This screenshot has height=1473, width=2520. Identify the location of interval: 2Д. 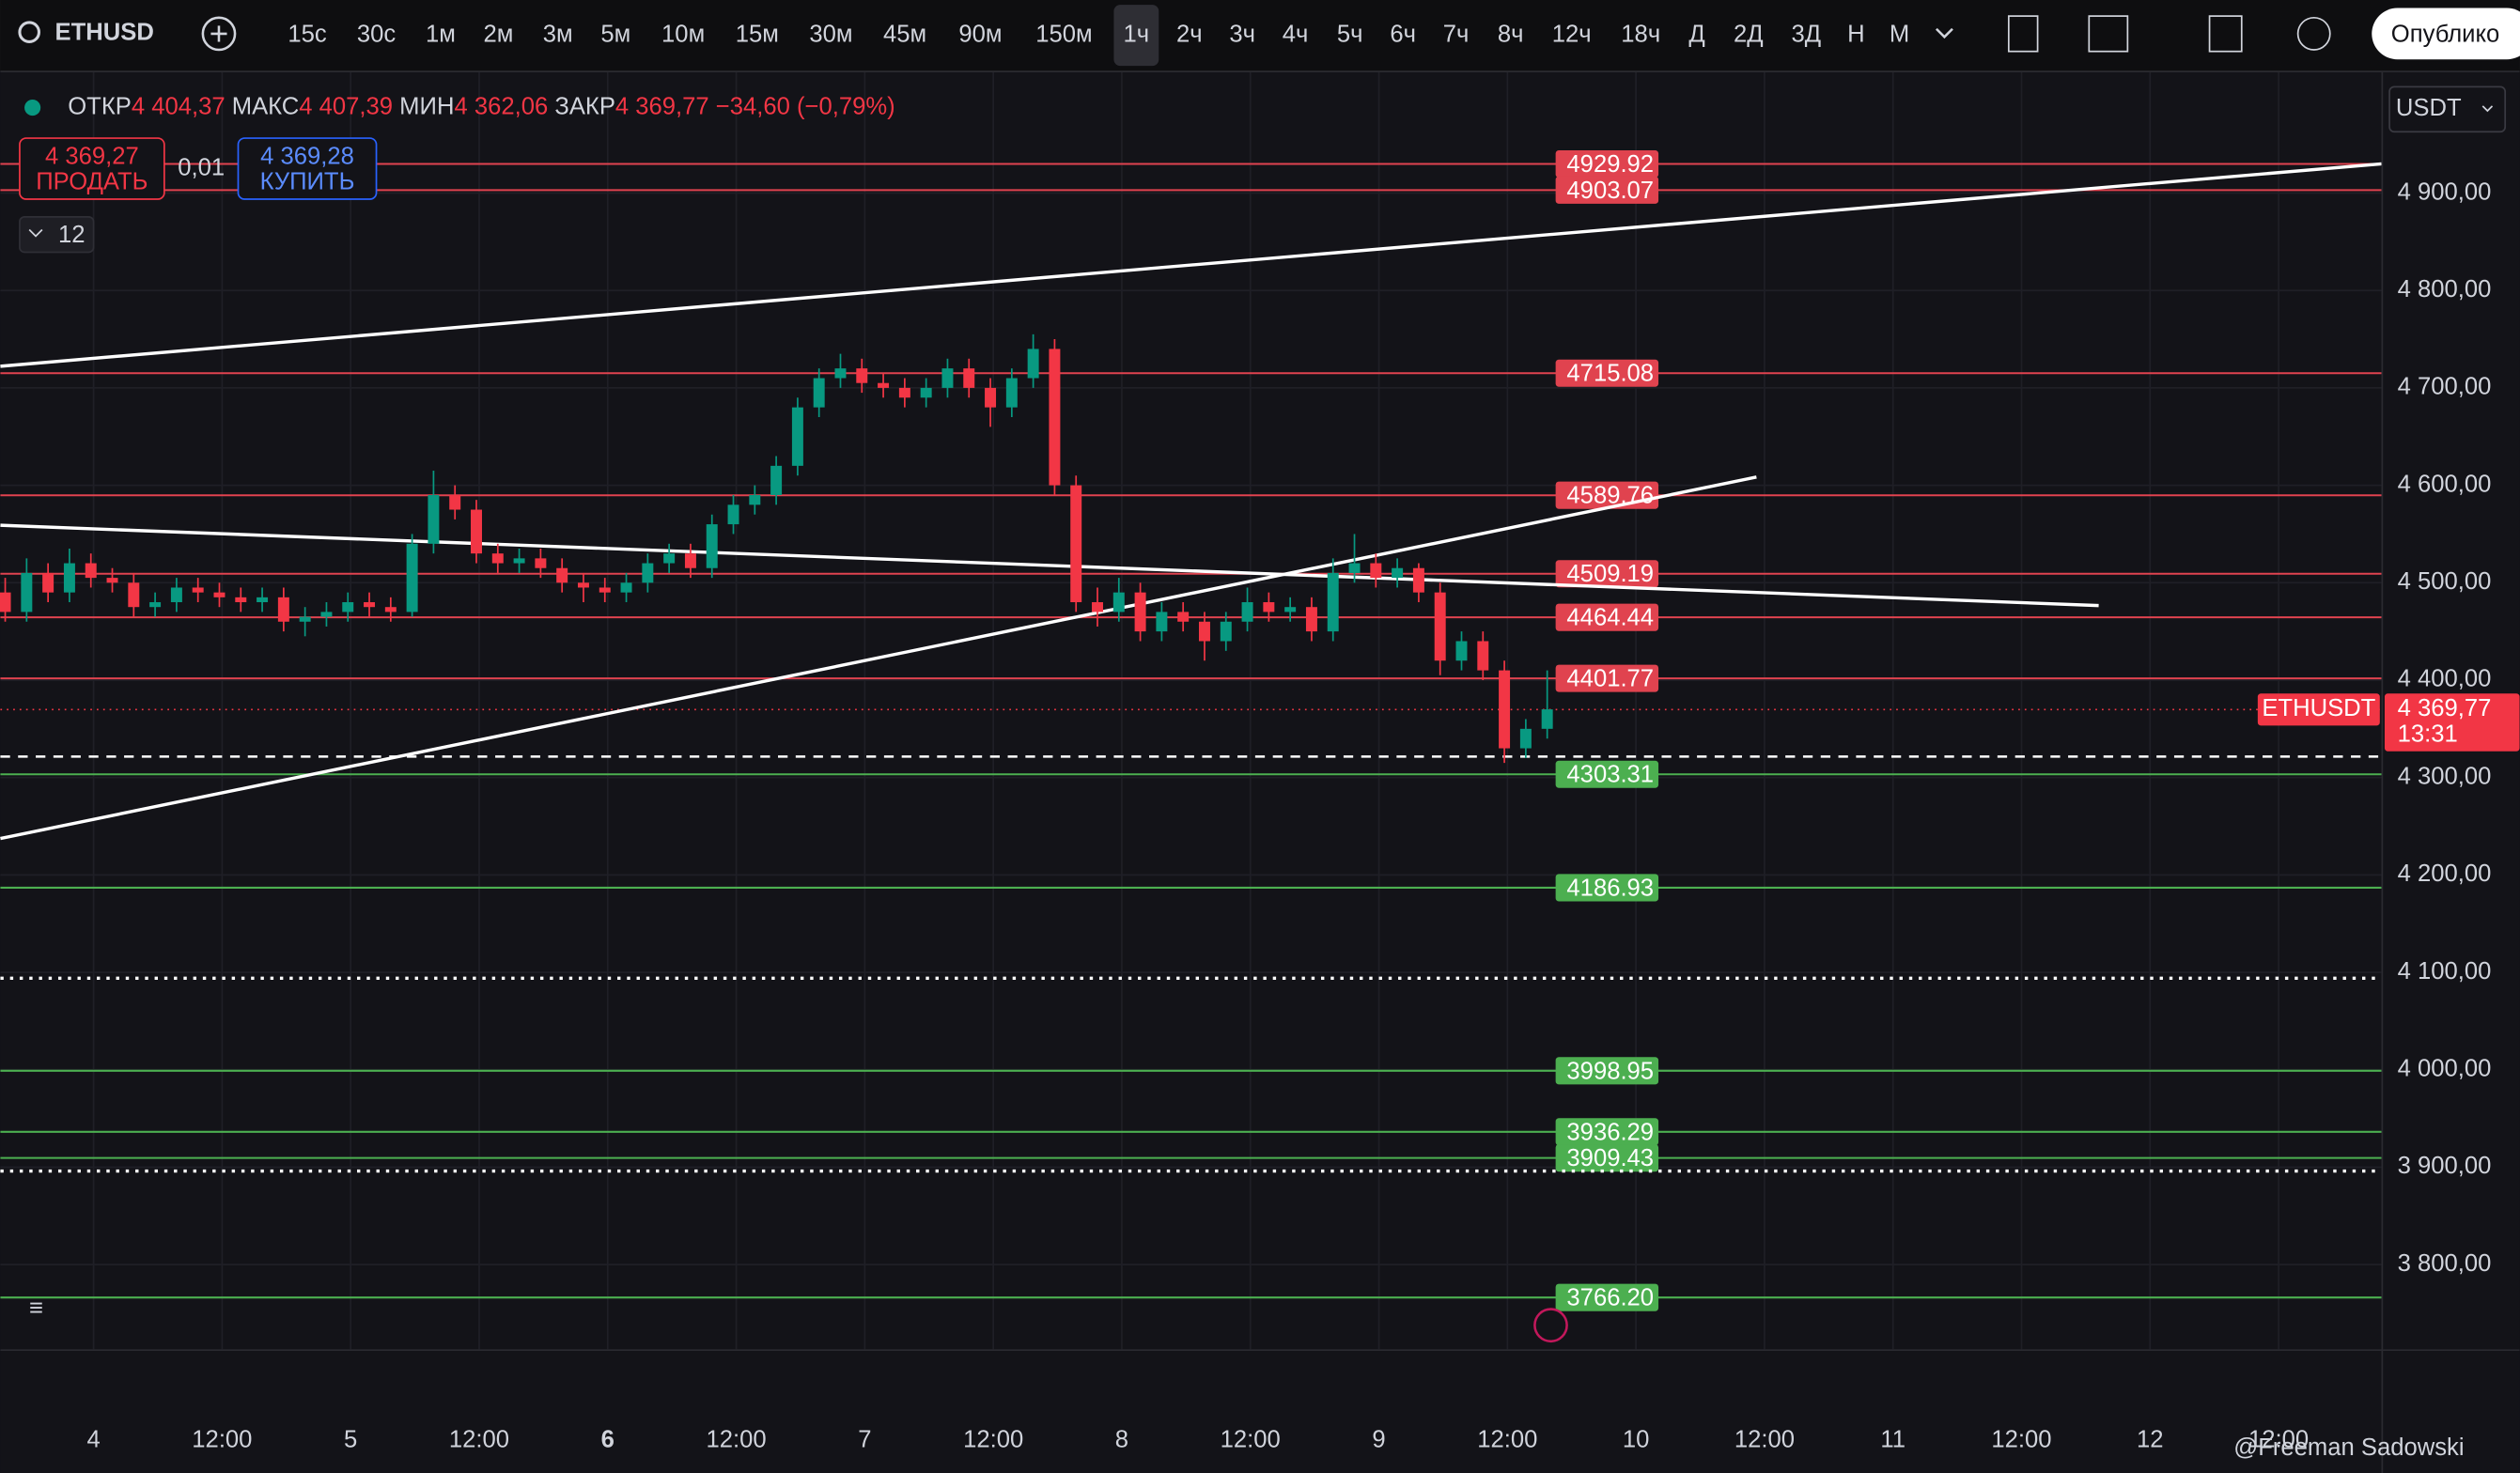
(1749, 34).